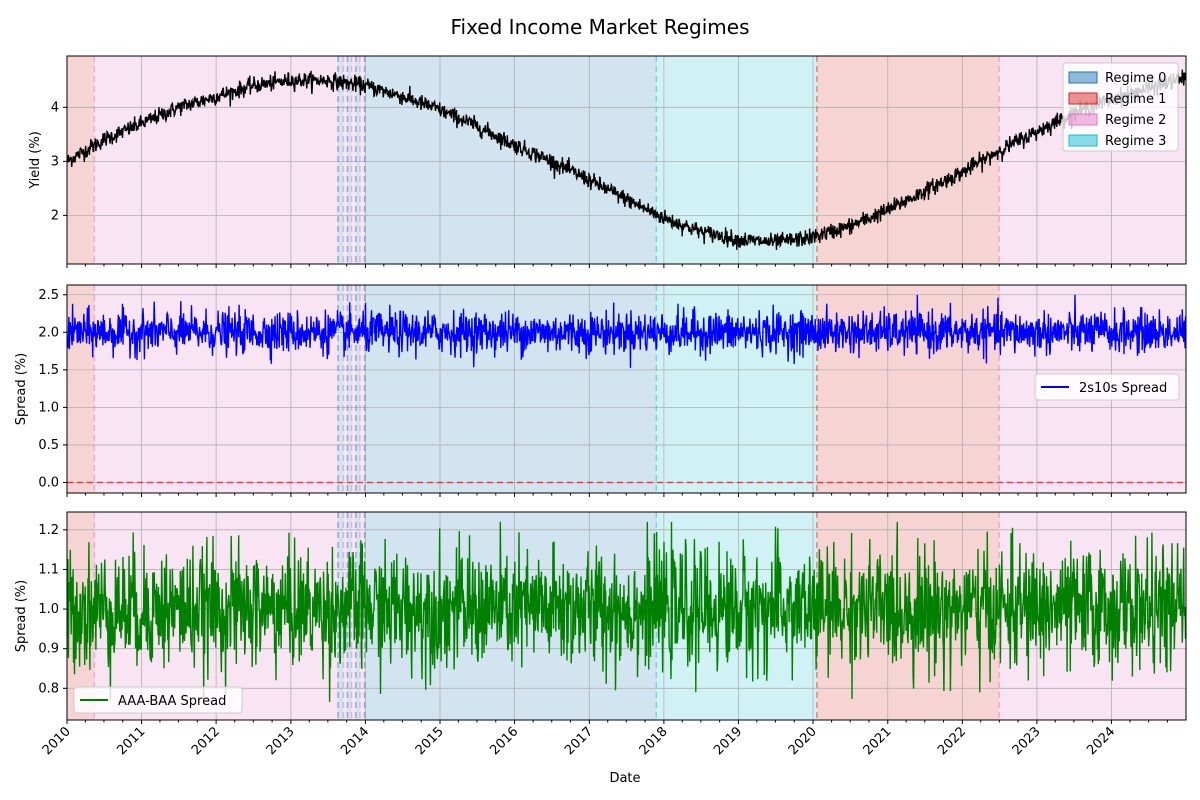 Image resolution: width=1200 pixels, height=800 pixels. Describe the element at coordinates (48, 370) in the screenshot. I see `y-tick-label: 1.5` at that location.